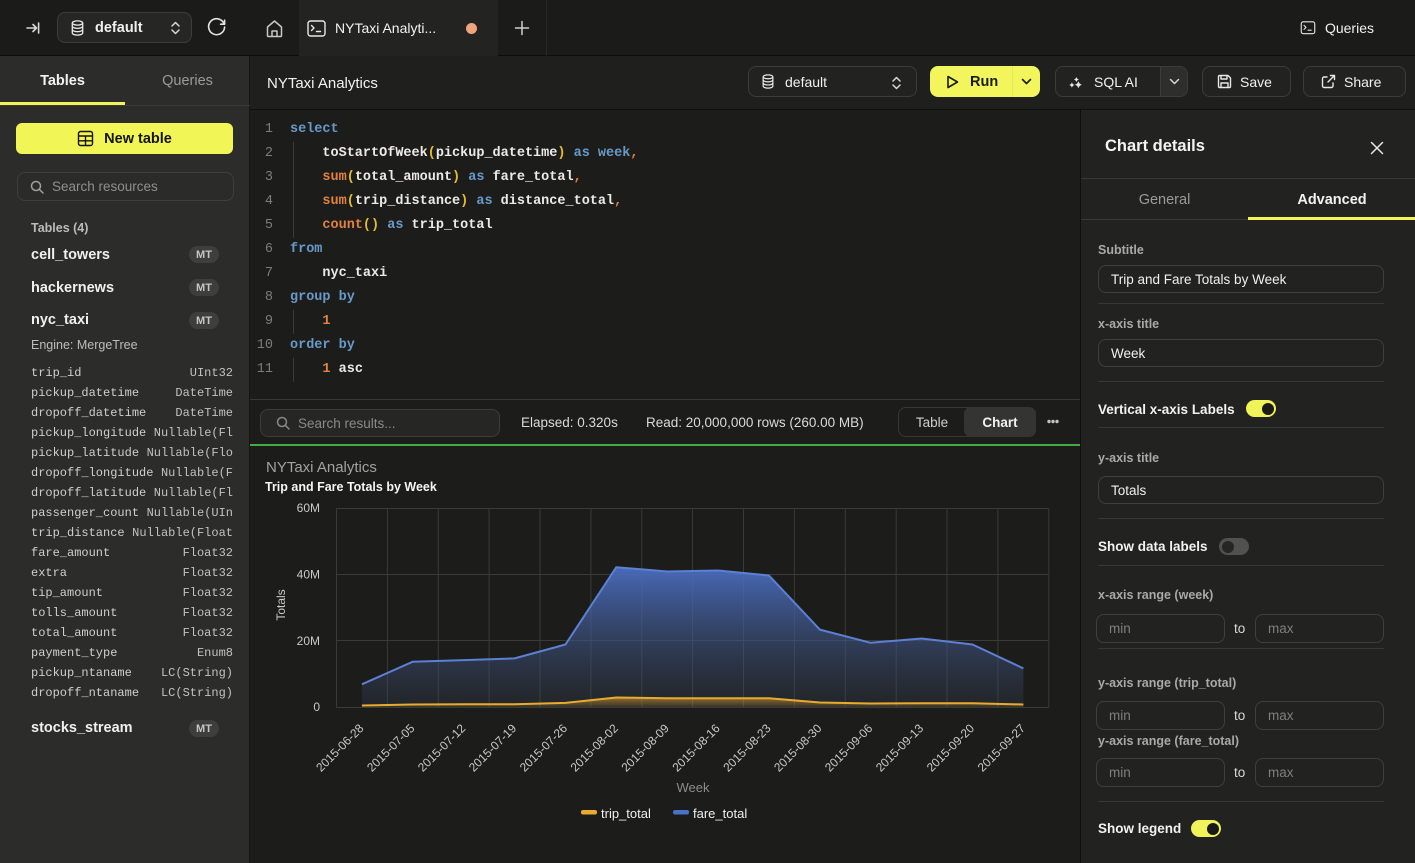 The width and height of the screenshot is (1415, 863). I want to click on svg-text: 2015-09-20, so click(951, 748).